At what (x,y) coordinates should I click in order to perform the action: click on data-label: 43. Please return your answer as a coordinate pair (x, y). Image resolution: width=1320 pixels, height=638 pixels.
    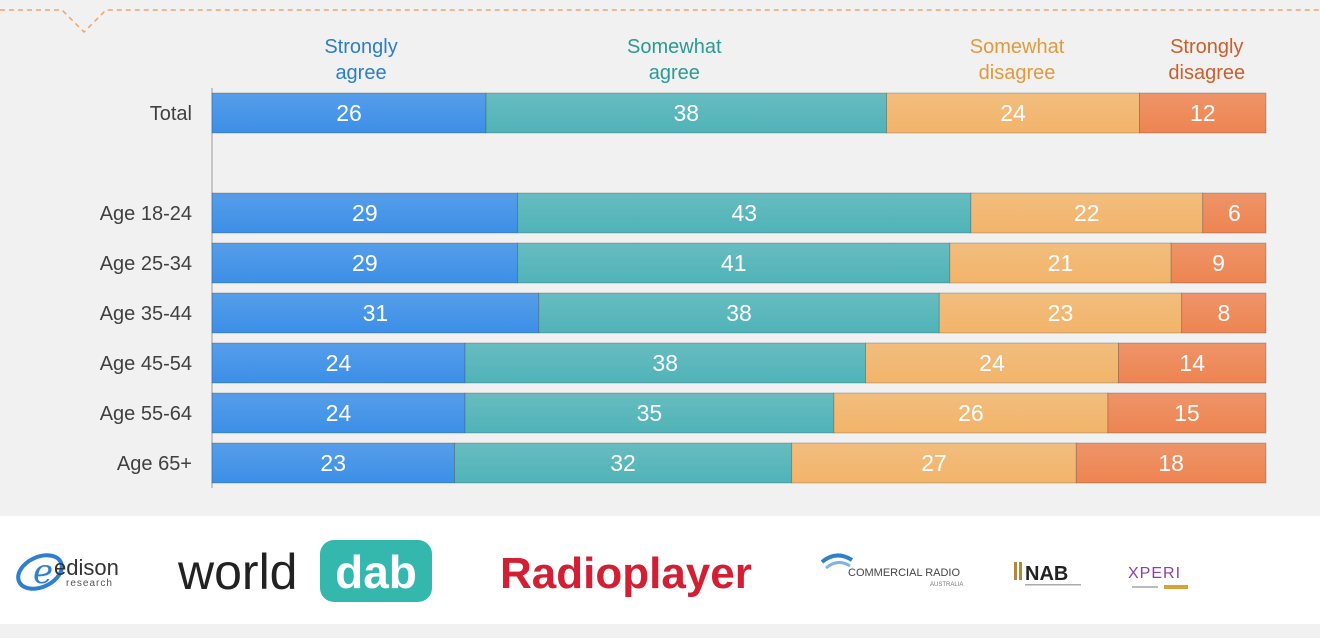
    Looking at the image, I should click on (744, 213).